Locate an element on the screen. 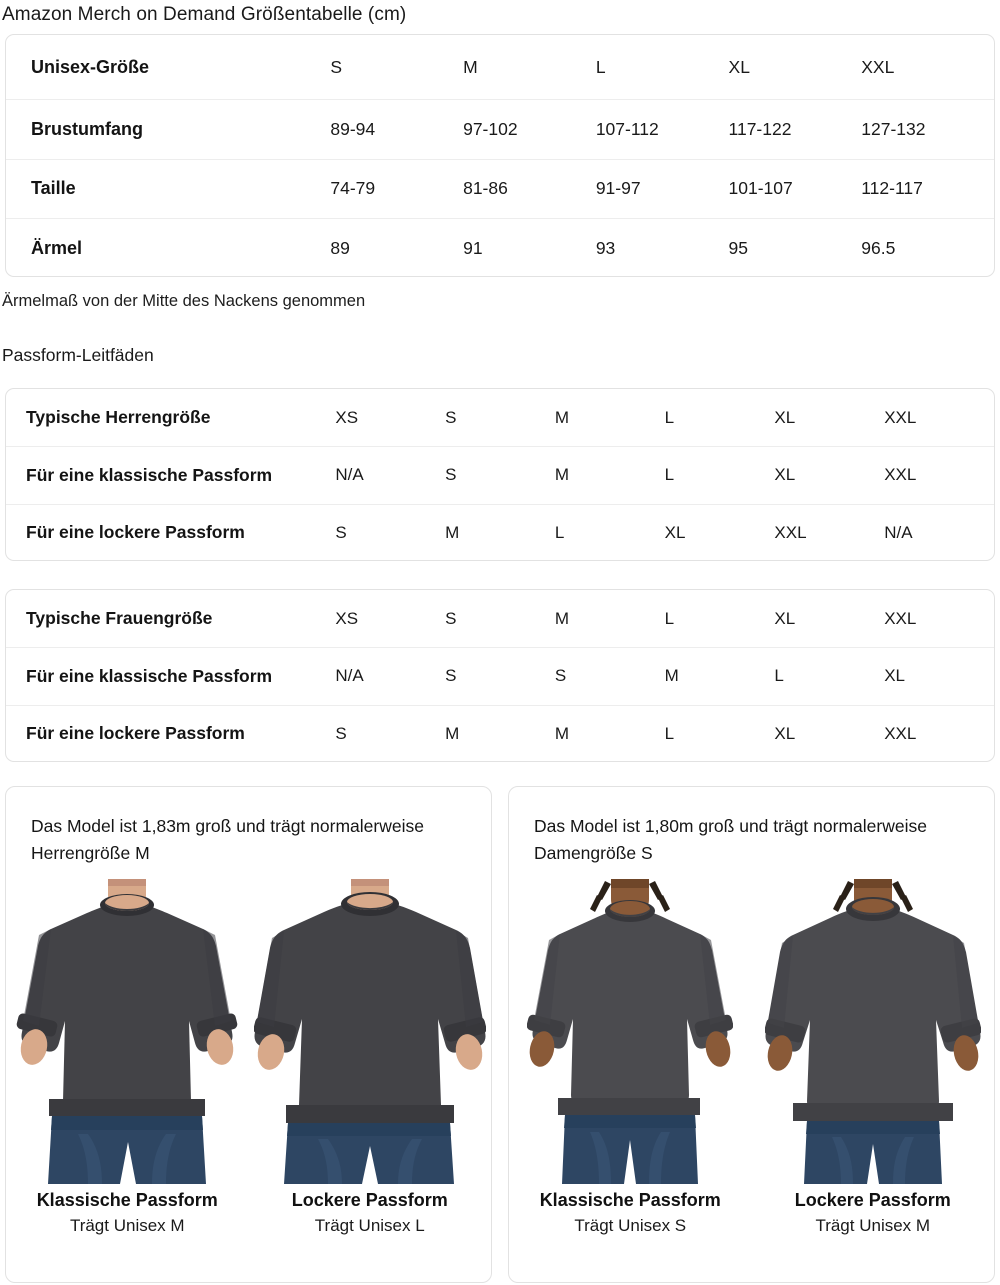 The height and width of the screenshot is (1285, 1000). table-row: Taille 74-79 81-86 91-97 101-107 112-117 is located at coordinates (500, 188).